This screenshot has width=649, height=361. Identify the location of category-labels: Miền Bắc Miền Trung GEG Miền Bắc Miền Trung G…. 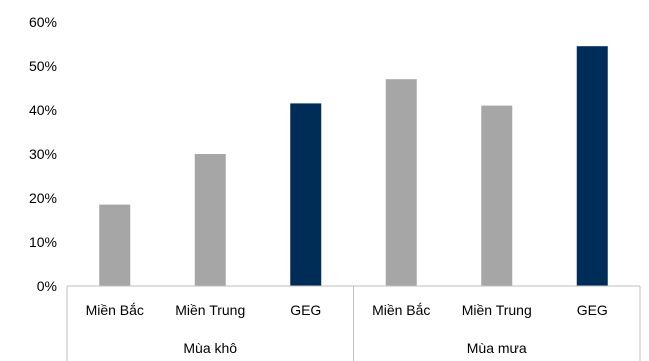
(347, 310).